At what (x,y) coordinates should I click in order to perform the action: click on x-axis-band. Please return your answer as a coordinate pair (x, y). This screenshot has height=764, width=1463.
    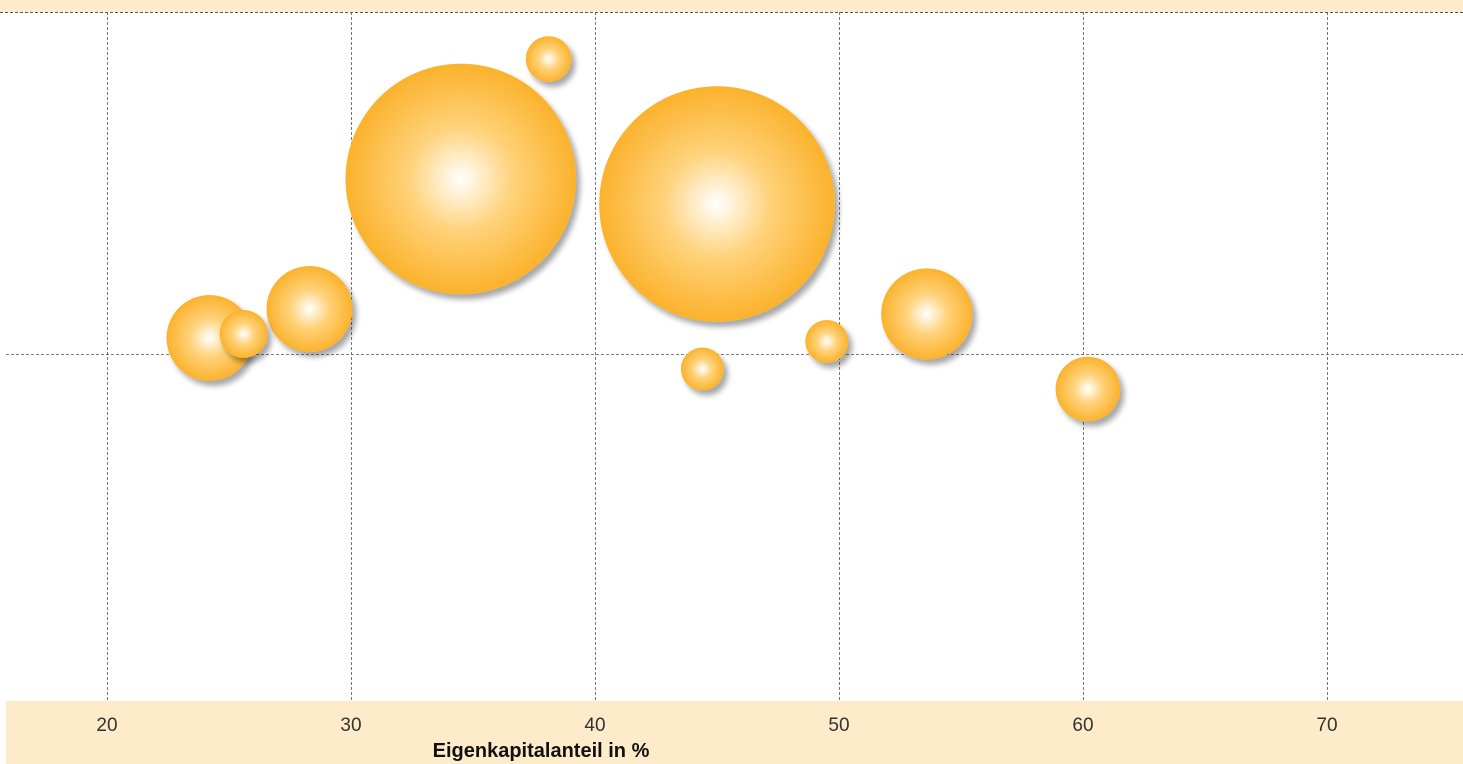
    Looking at the image, I should click on (734, 732).